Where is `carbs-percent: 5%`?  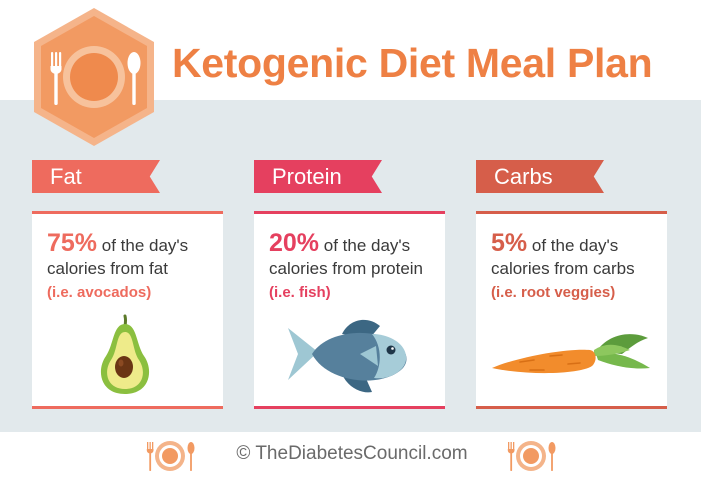 carbs-percent: 5% is located at coordinates (509, 243).